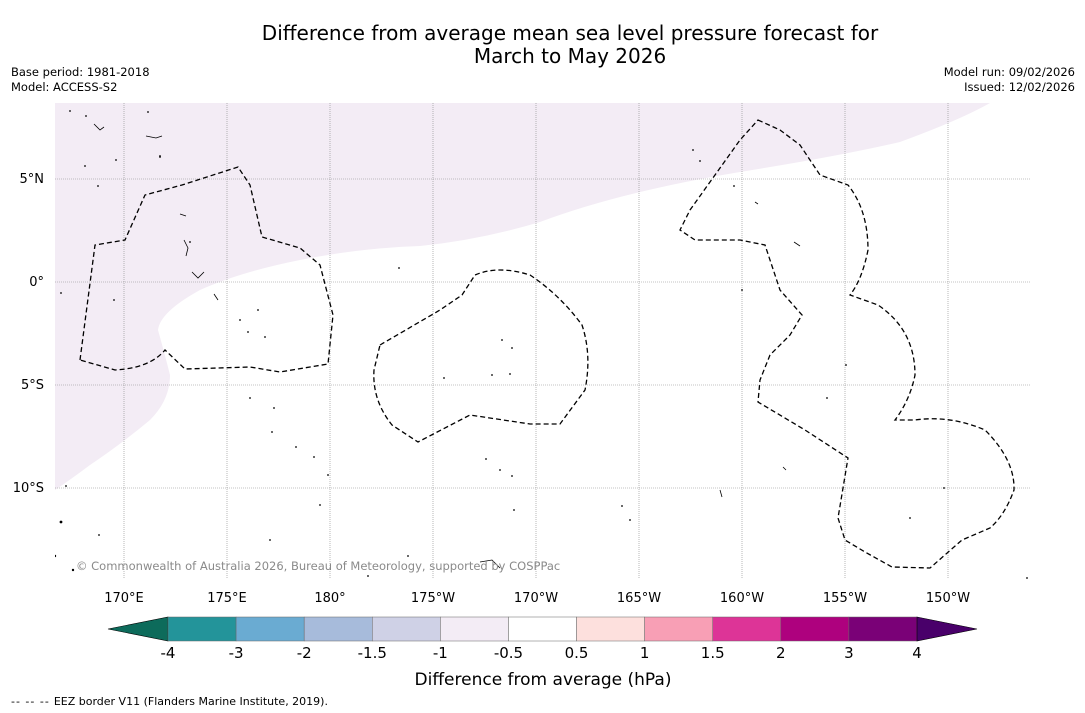 This screenshot has height=713, width=1085. What do you see at coordinates (577, 653) in the screenshot?
I see `colorbar-tick-label: 0.5` at bounding box center [577, 653].